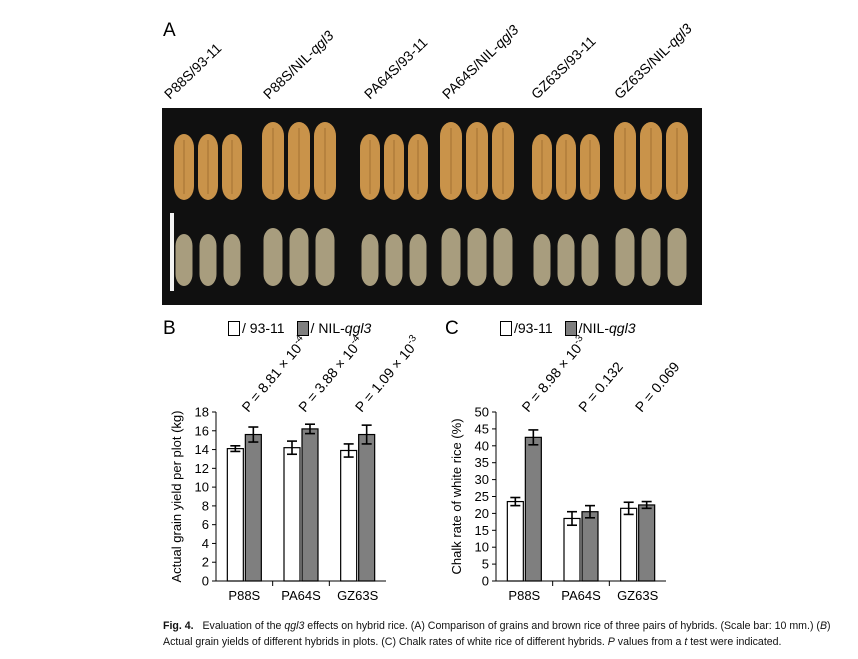  I want to click on y-tick-label: 6, so click(205, 524).